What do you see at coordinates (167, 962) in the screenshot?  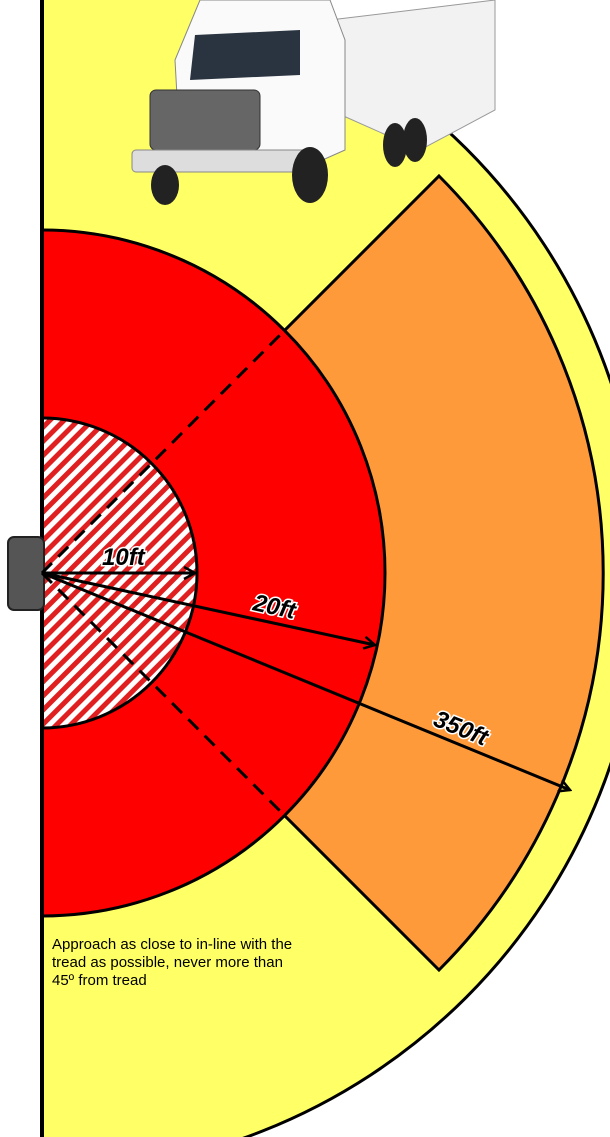 I see `note-line: tread as possible, never more than` at bounding box center [167, 962].